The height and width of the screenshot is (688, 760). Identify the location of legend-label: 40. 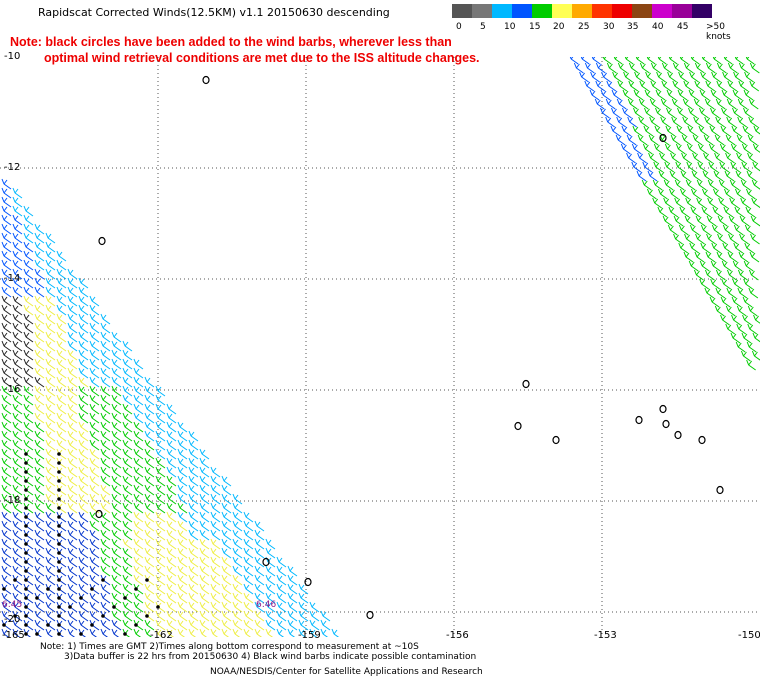
(658, 27).